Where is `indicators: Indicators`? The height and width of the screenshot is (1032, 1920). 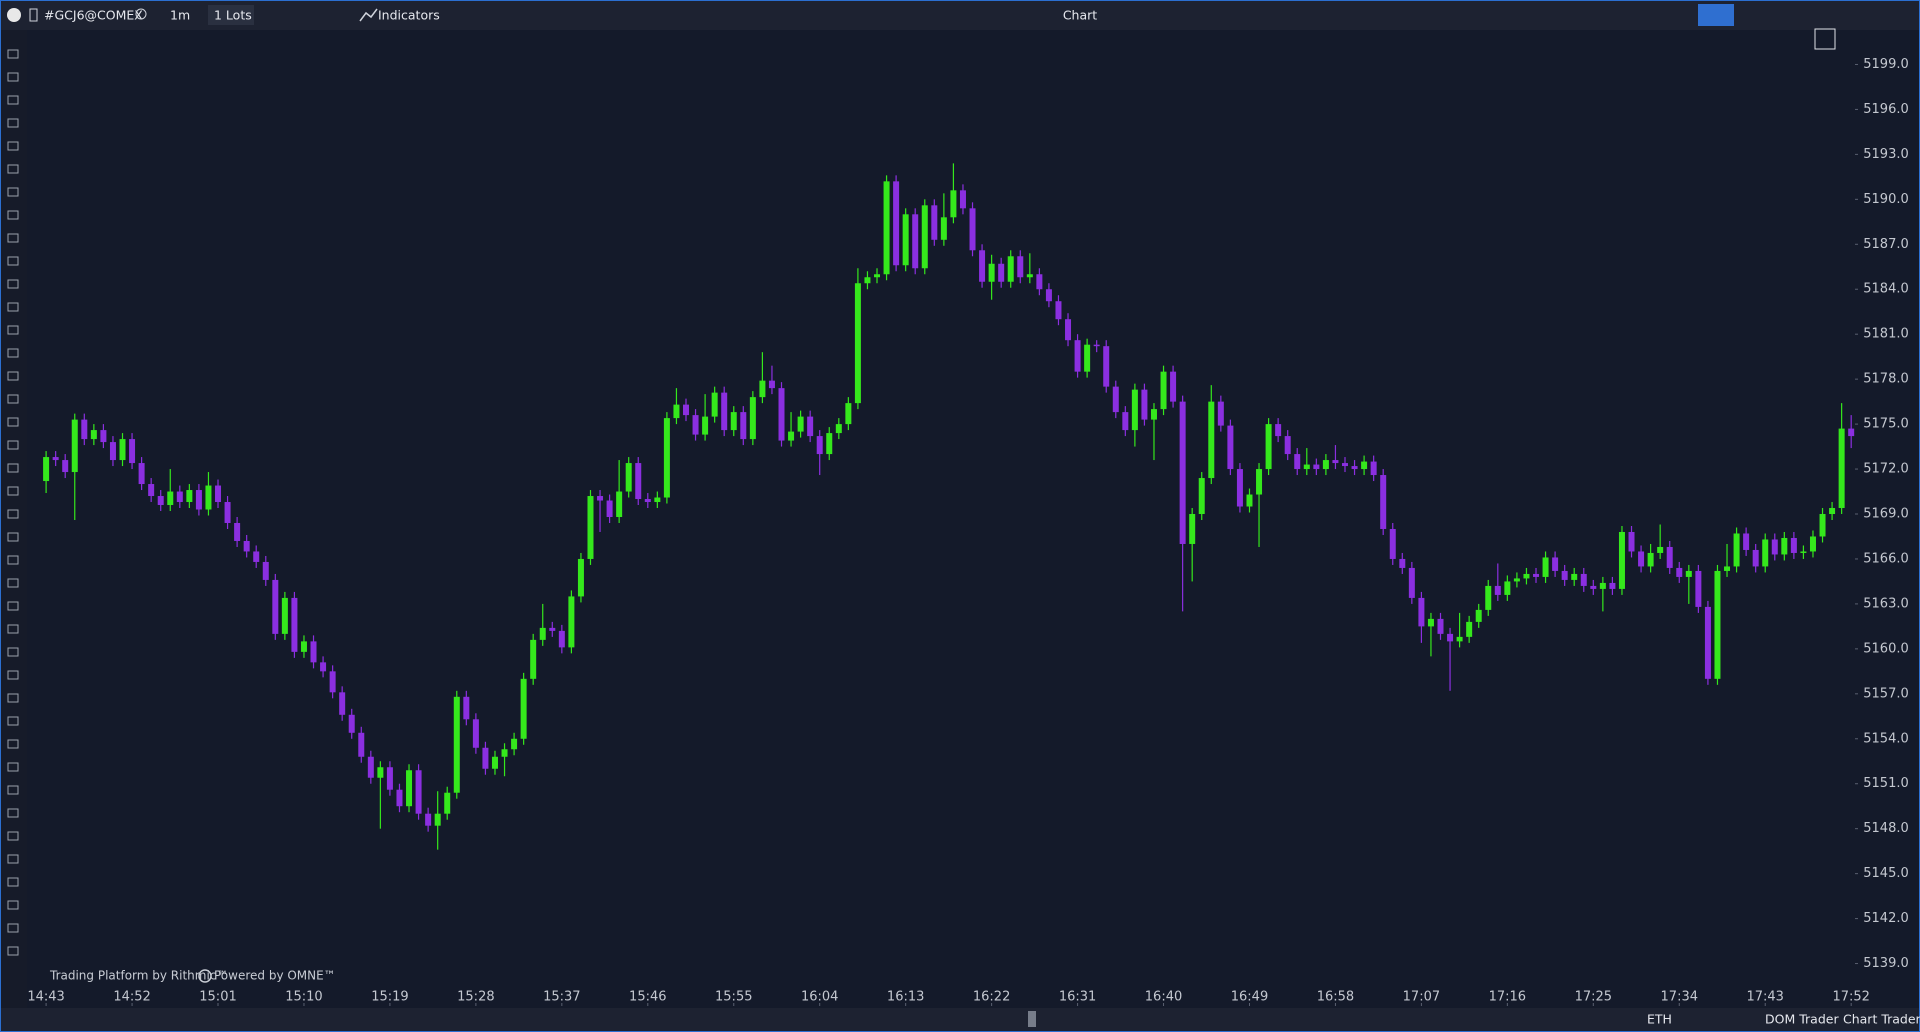
indicators: Indicators is located at coordinates (409, 15).